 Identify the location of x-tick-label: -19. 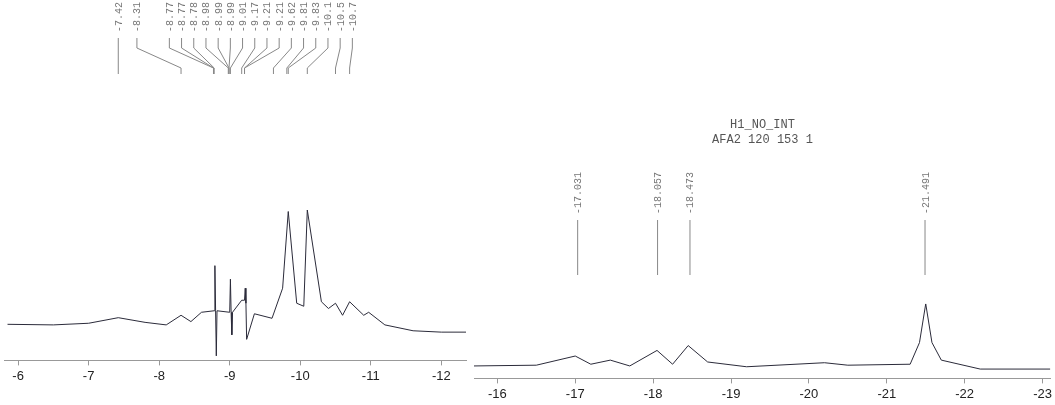
(731, 393).